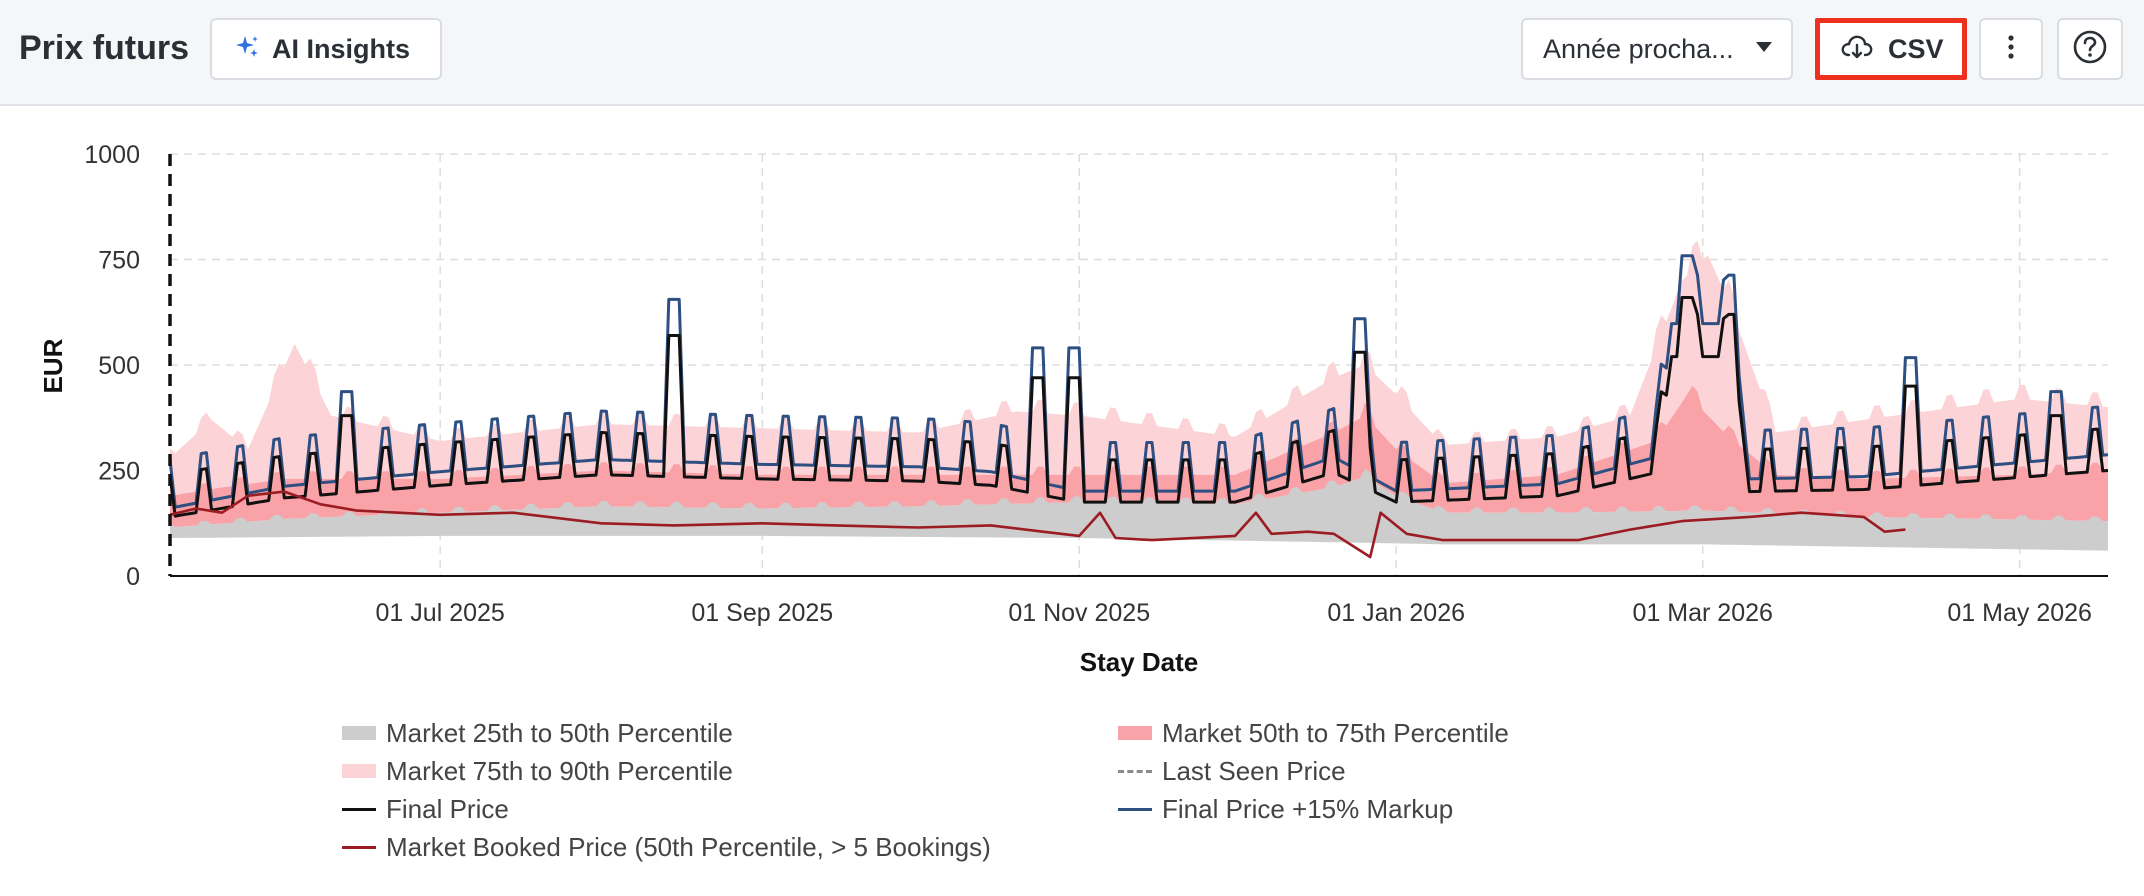  Describe the element at coordinates (1335, 732) in the screenshot. I see `legend-label: Market 50th to 75th Percentile` at that location.